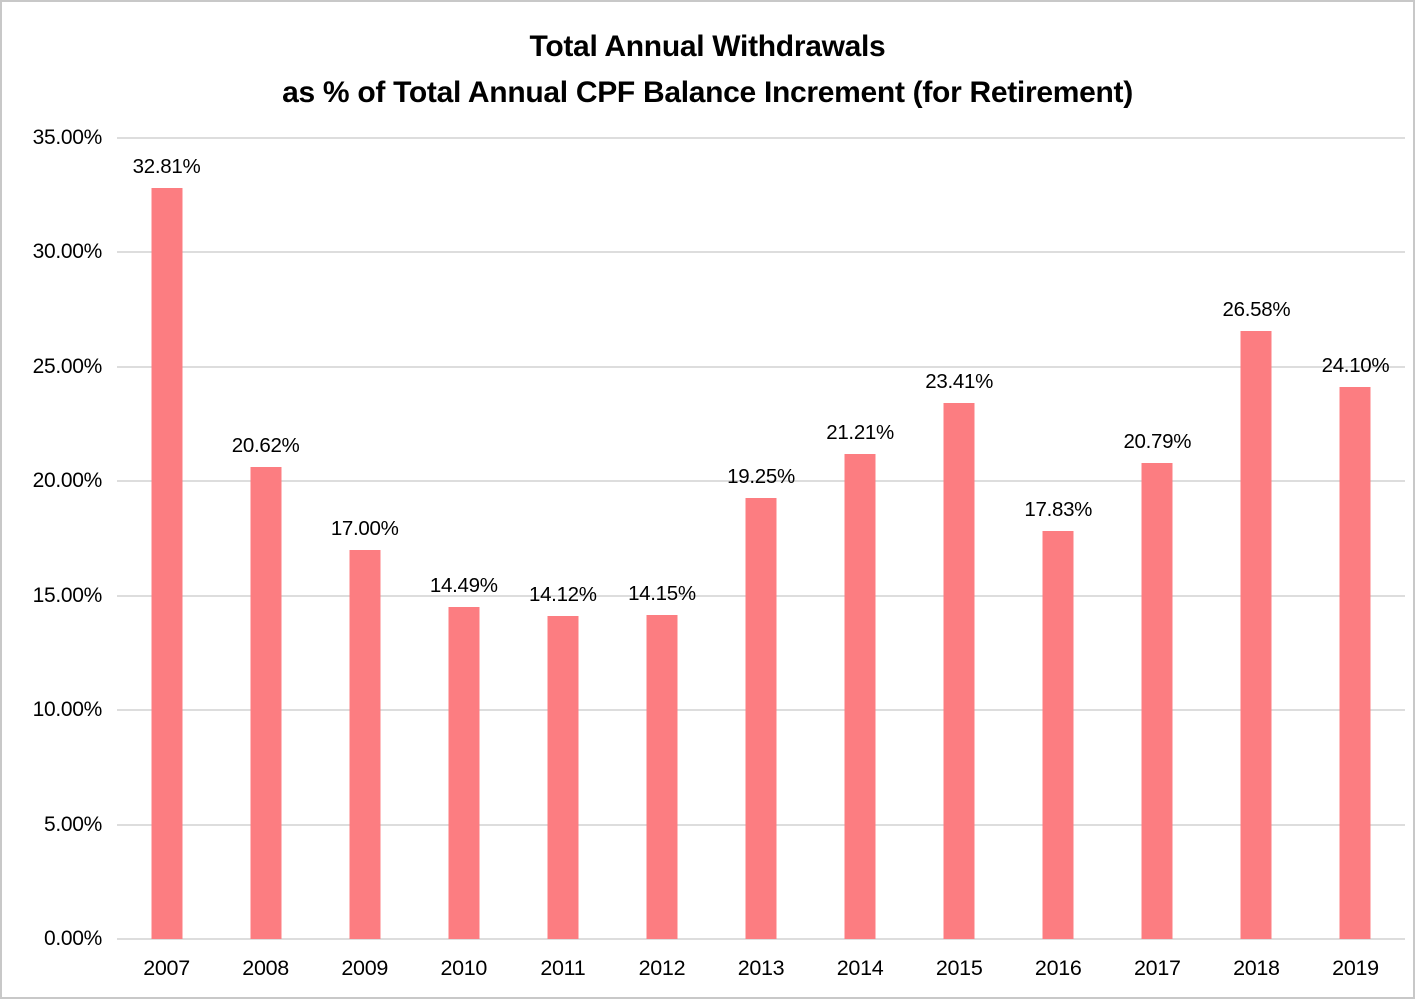 This screenshot has height=999, width=1415. What do you see at coordinates (166, 968) in the screenshot?
I see `x-tick-label-2007: 2007` at bounding box center [166, 968].